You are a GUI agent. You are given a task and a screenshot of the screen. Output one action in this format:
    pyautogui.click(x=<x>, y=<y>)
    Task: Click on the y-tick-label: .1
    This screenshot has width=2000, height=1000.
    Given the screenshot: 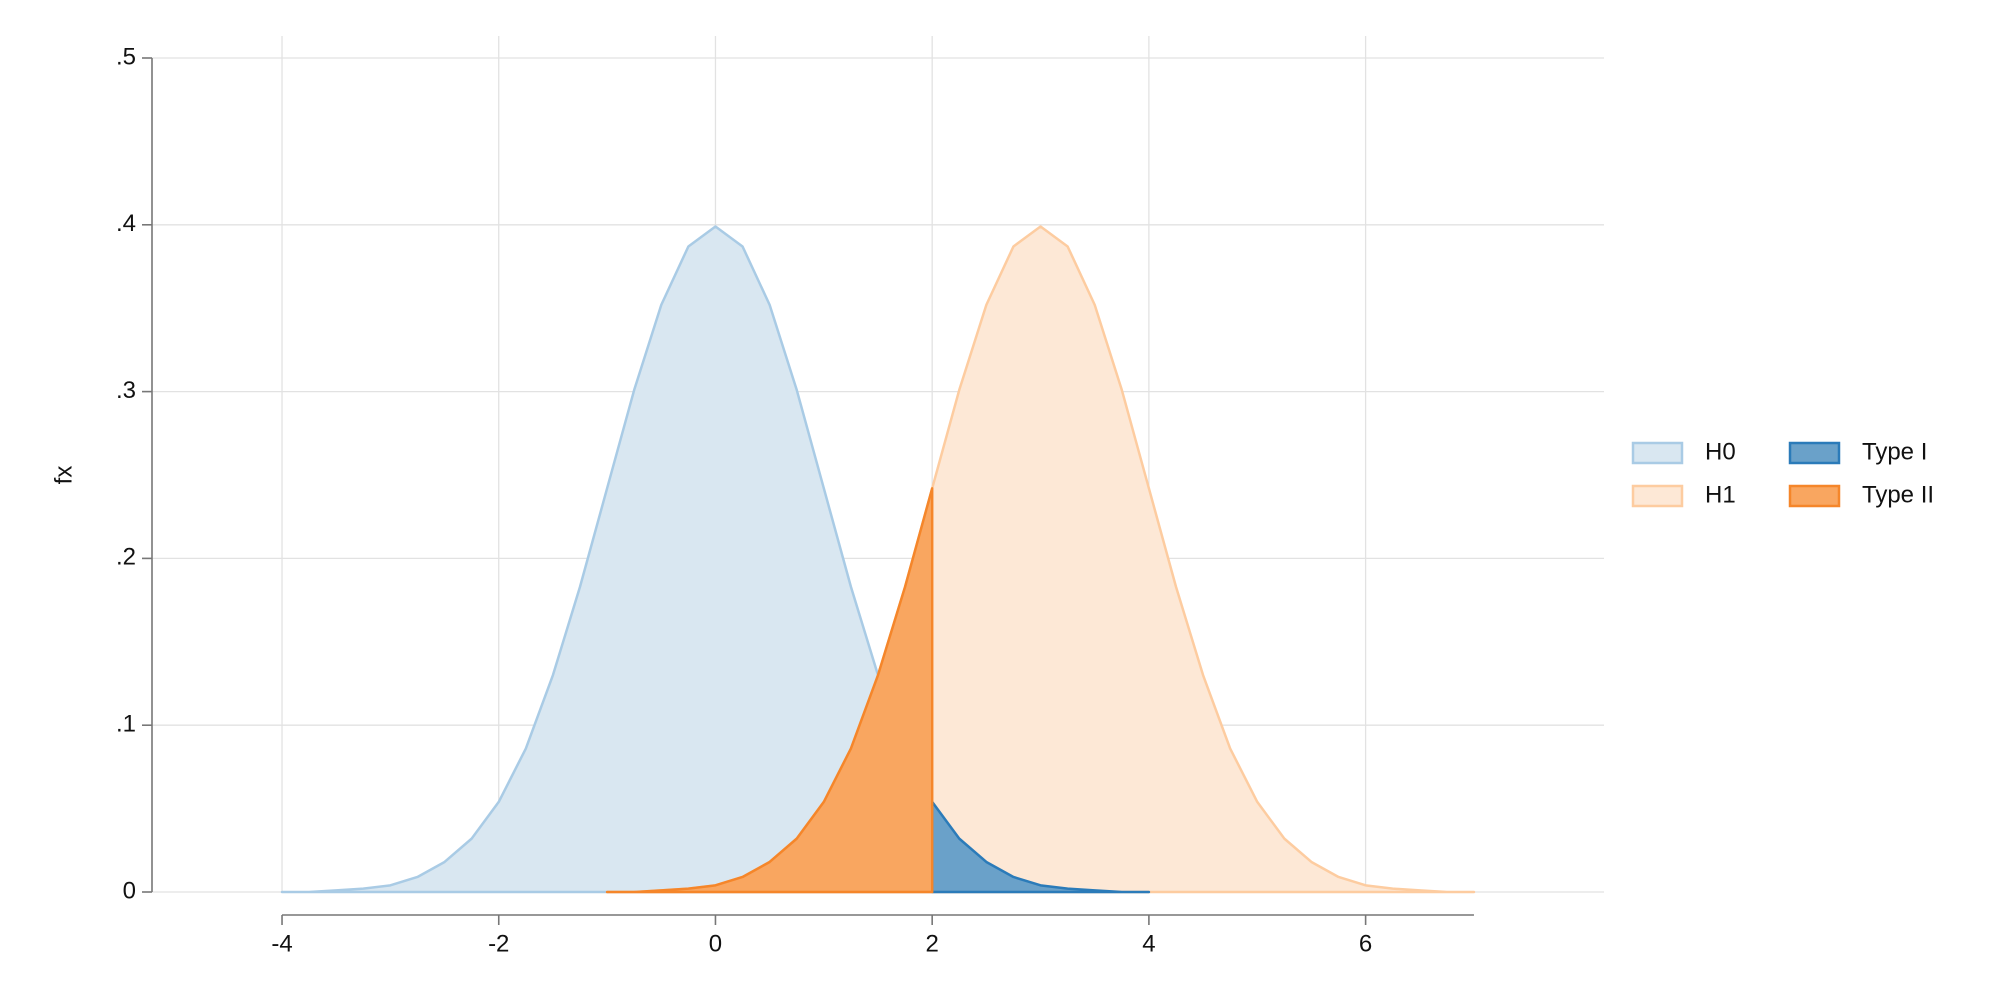 What is the action you would take?
    pyautogui.click(x=126, y=724)
    